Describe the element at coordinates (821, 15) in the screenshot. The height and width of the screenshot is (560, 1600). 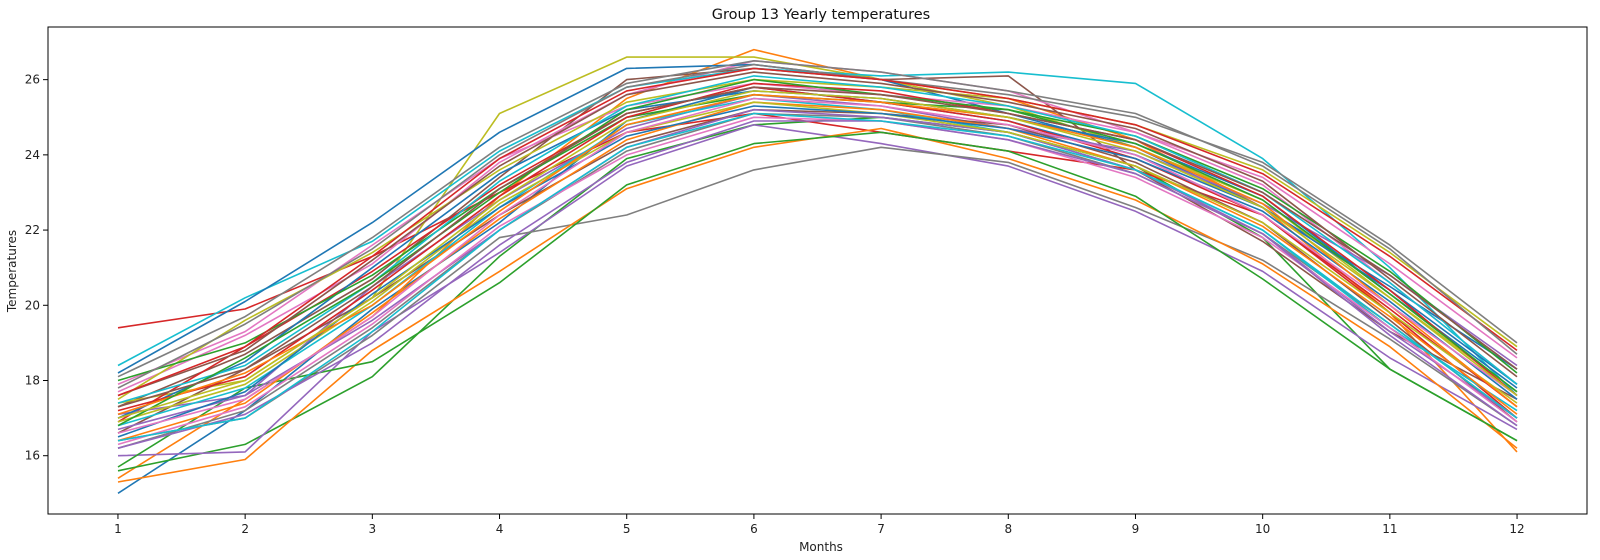
I see `chart-title: Group 13 Yearly temperatures` at that location.